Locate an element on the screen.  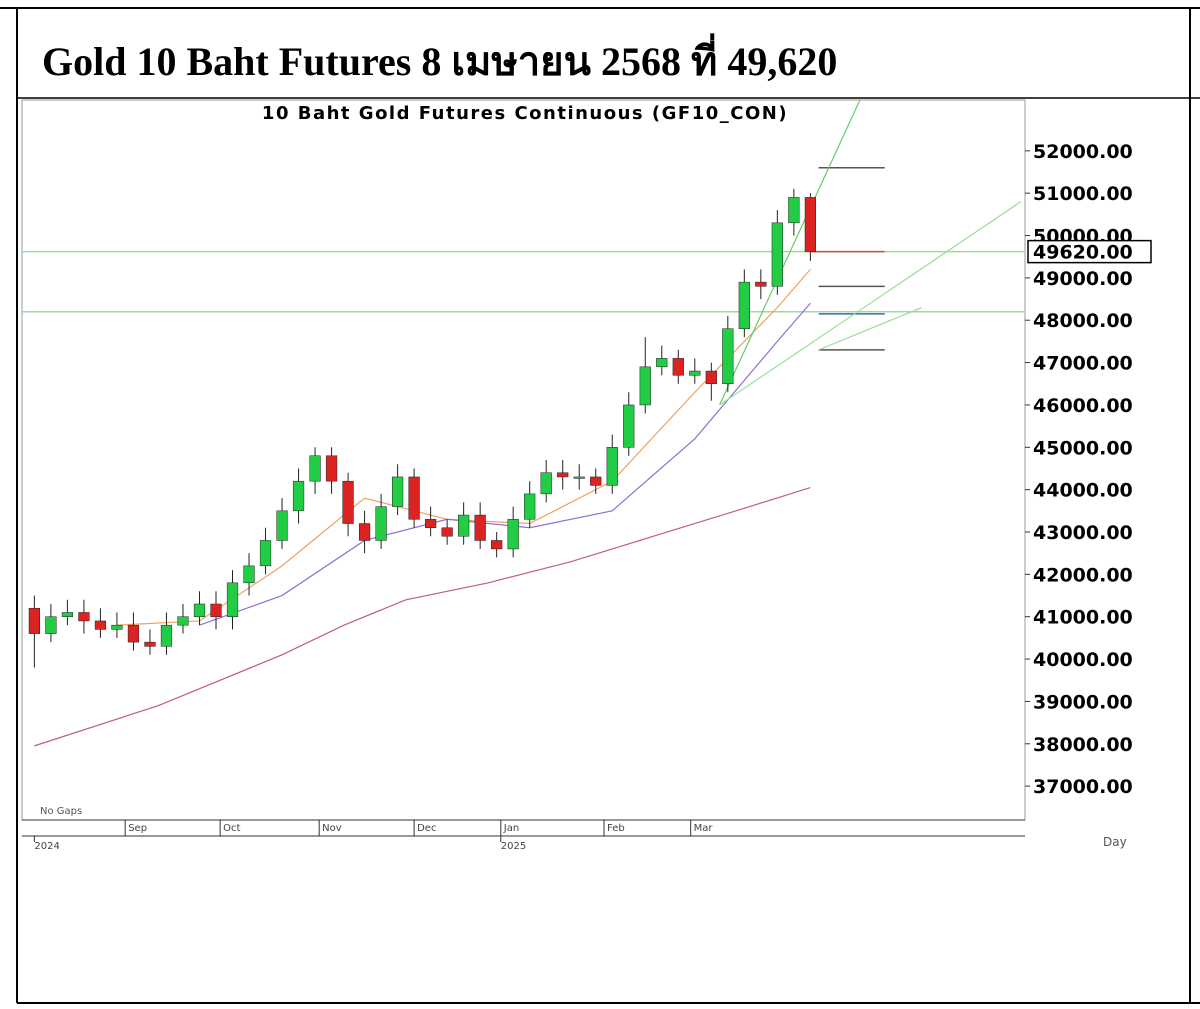
y-tick-label: 38000.00 is located at coordinates (1083, 745).